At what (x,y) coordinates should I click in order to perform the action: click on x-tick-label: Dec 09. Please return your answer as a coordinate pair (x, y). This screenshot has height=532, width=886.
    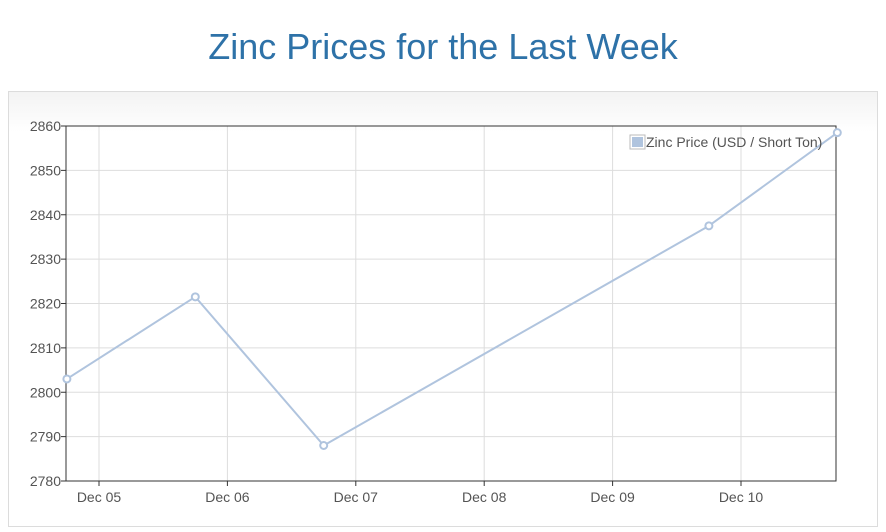
    Looking at the image, I should click on (612, 497).